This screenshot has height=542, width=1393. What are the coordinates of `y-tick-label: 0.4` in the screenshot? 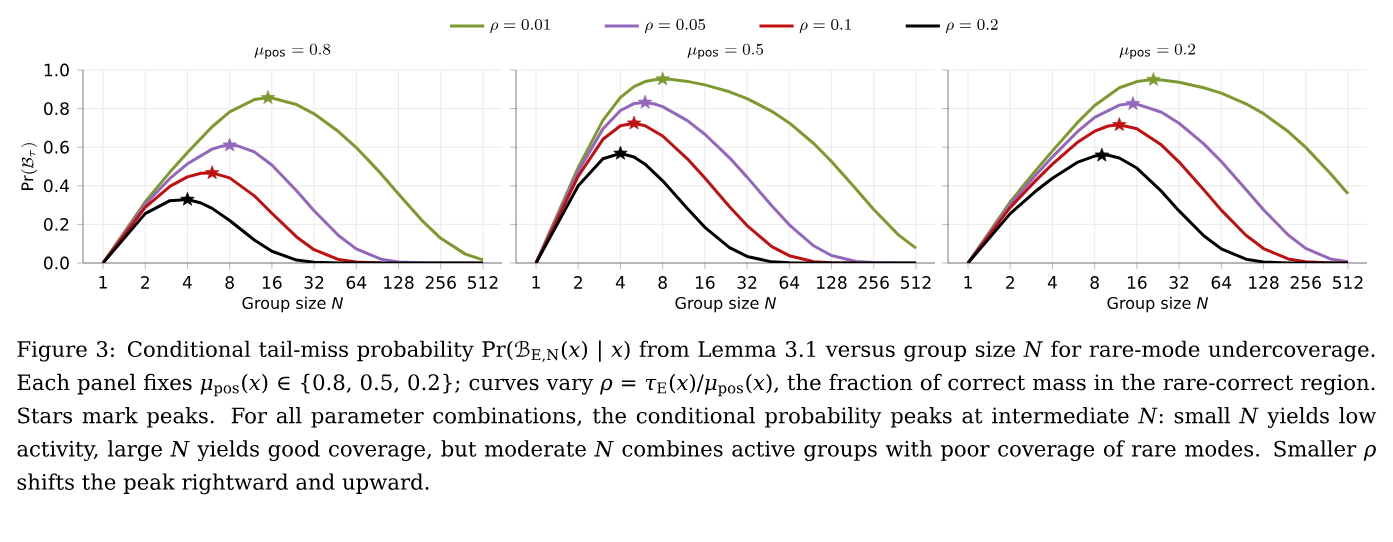 It's located at (56, 186).